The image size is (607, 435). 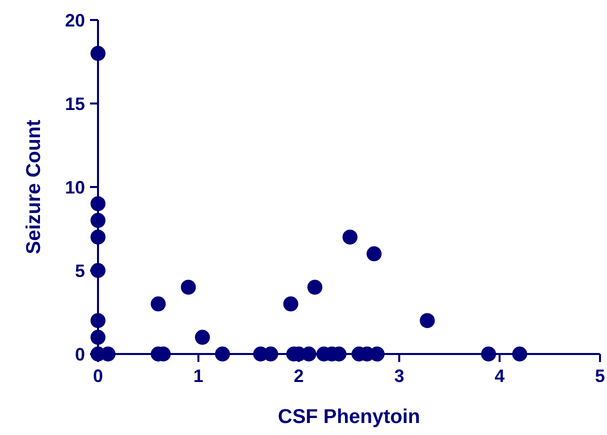 I want to click on y-tick-label: 20, so click(x=74, y=20).